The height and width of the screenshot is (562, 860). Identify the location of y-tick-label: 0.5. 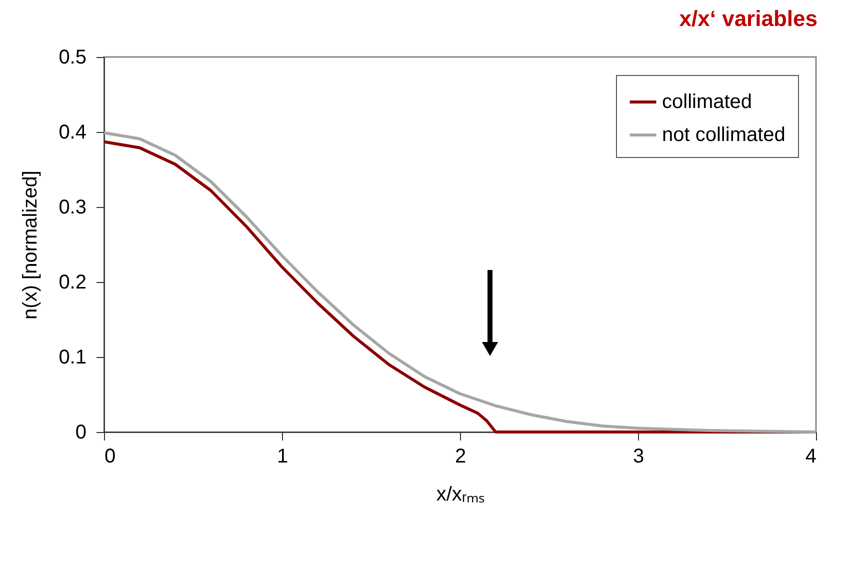
(72, 57).